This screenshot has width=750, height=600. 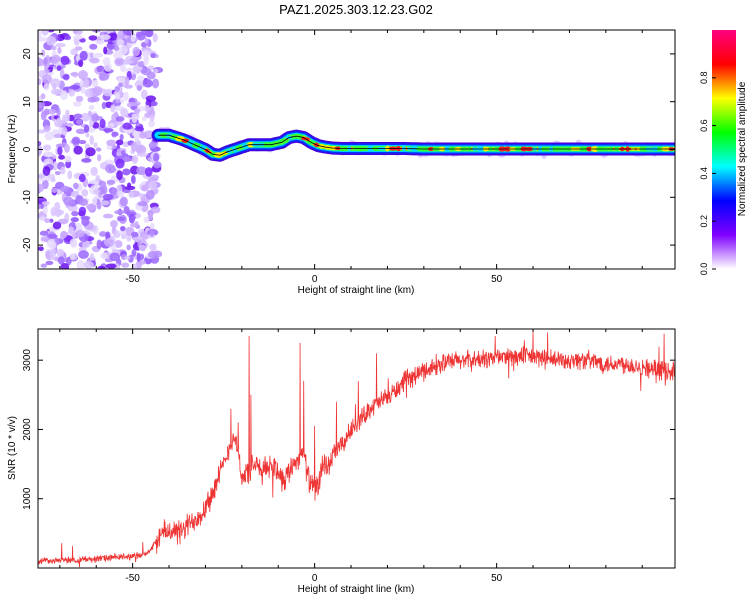 I want to click on y-tick-label: 10, so click(x=27, y=102).